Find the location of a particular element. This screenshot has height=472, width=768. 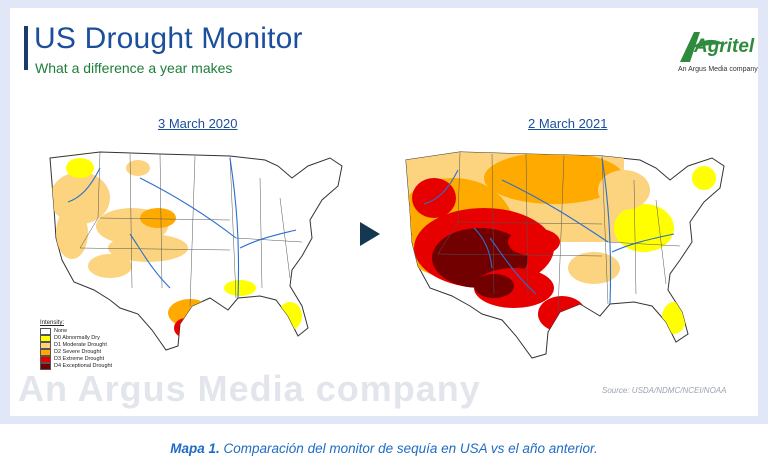

title-accent-bar is located at coordinates (26, 48).